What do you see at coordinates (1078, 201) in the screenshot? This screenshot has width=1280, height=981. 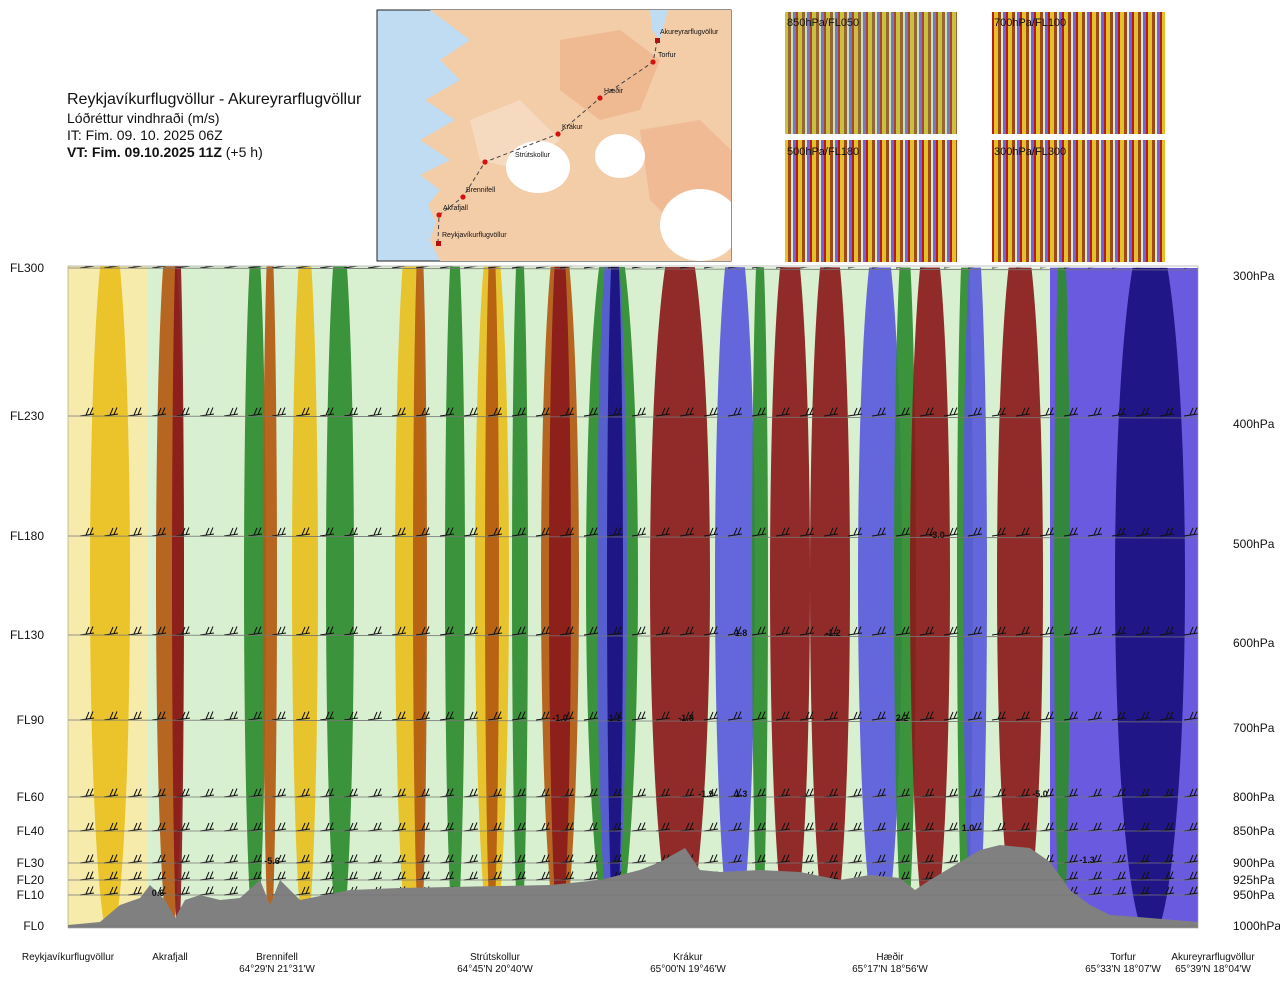 I see `thumb-300: 300hPa/FL300` at bounding box center [1078, 201].